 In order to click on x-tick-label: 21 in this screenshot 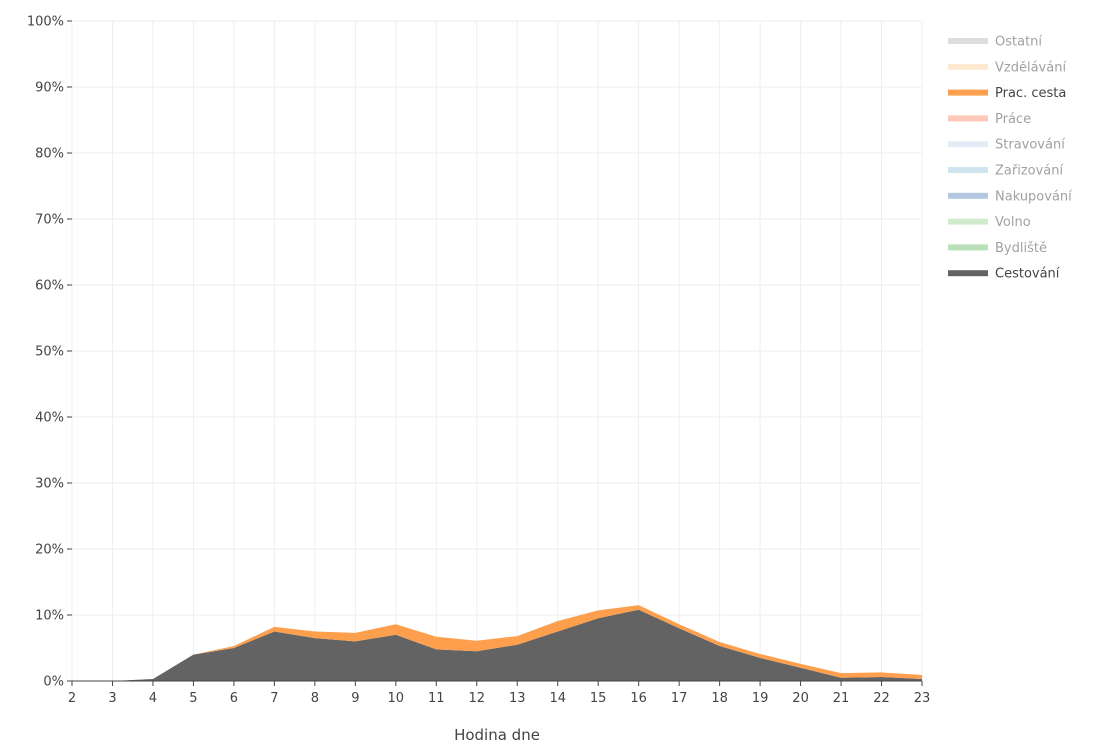, I will do `click(841, 698)`.